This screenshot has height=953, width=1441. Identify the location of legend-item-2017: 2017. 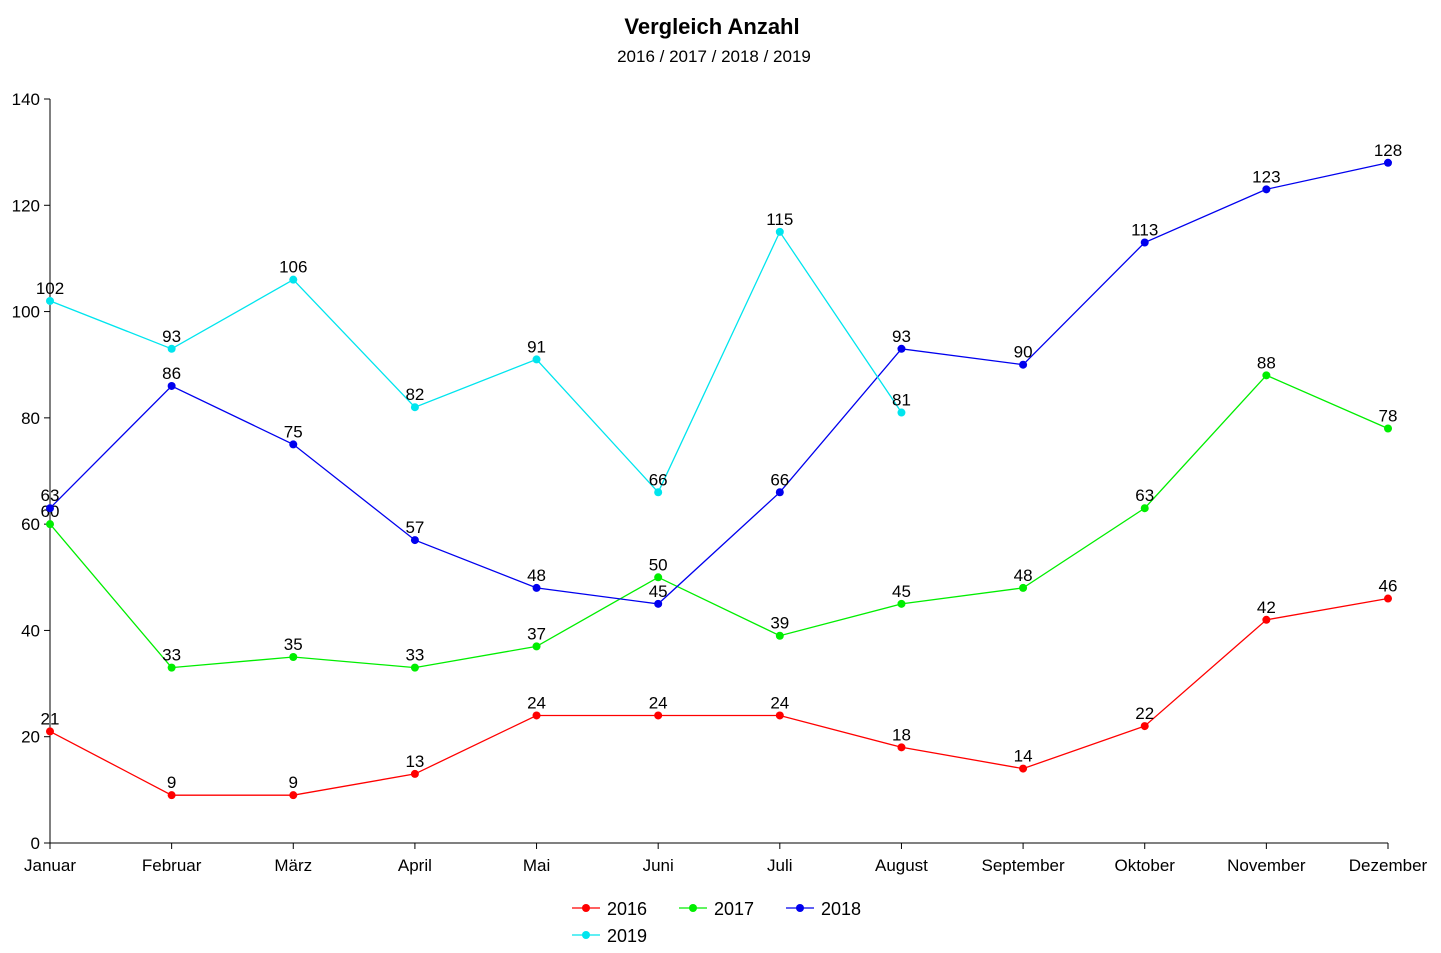
(716, 909).